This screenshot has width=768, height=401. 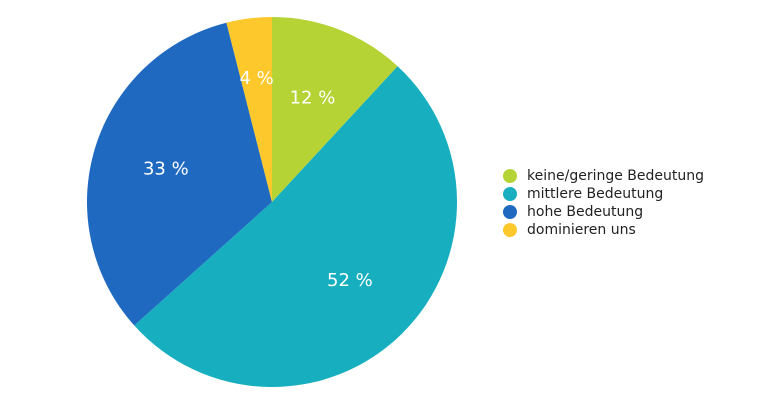 I want to click on legend-label: hohe Bedeutung, so click(x=585, y=212).